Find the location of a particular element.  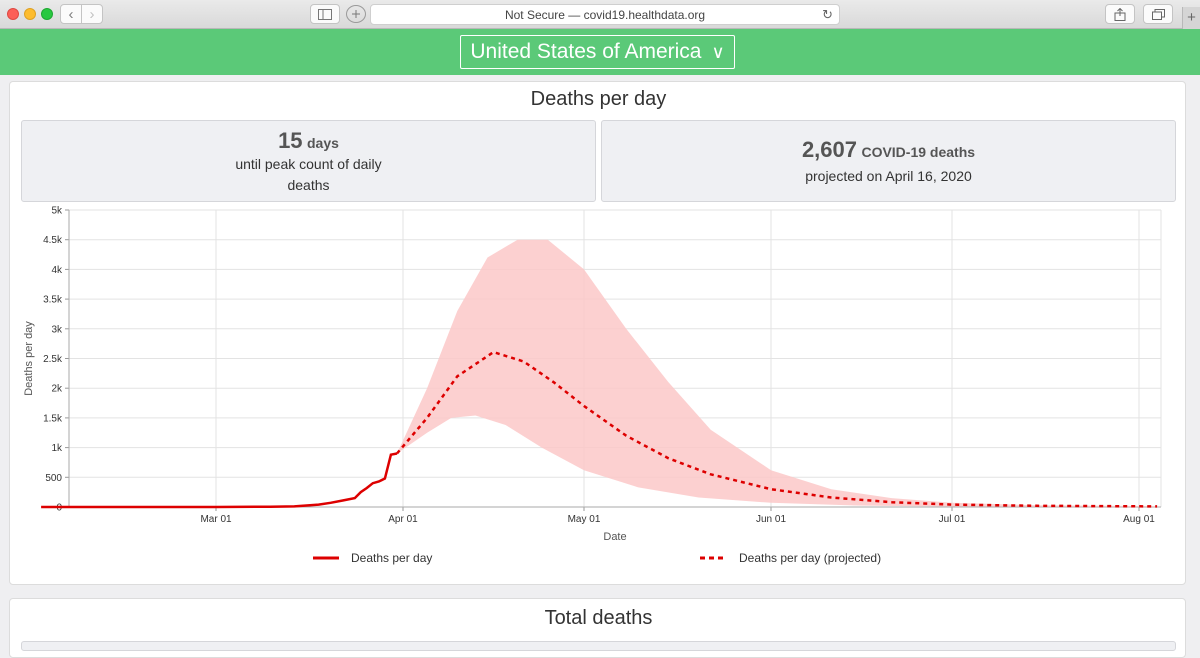

show-tabs-button is located at coordinates (1158, 14).